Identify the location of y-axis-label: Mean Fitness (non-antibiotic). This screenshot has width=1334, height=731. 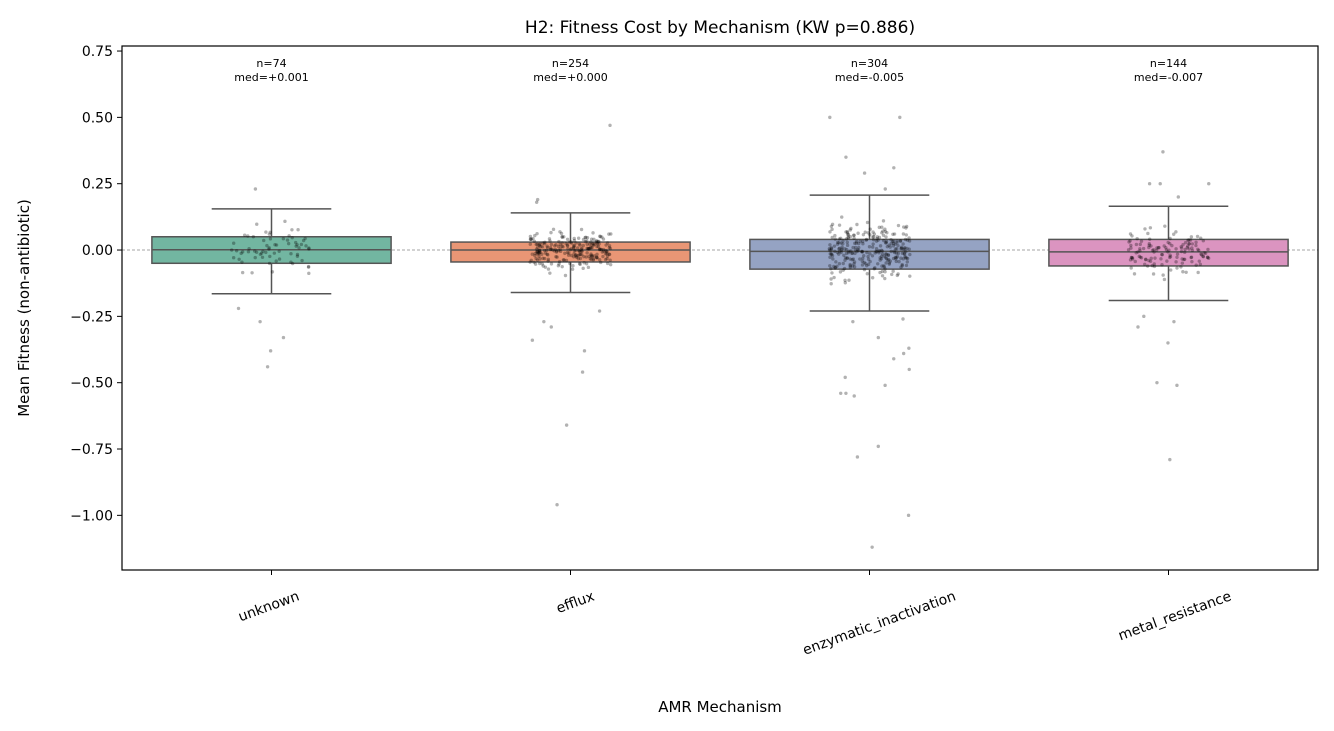
(24, 308).